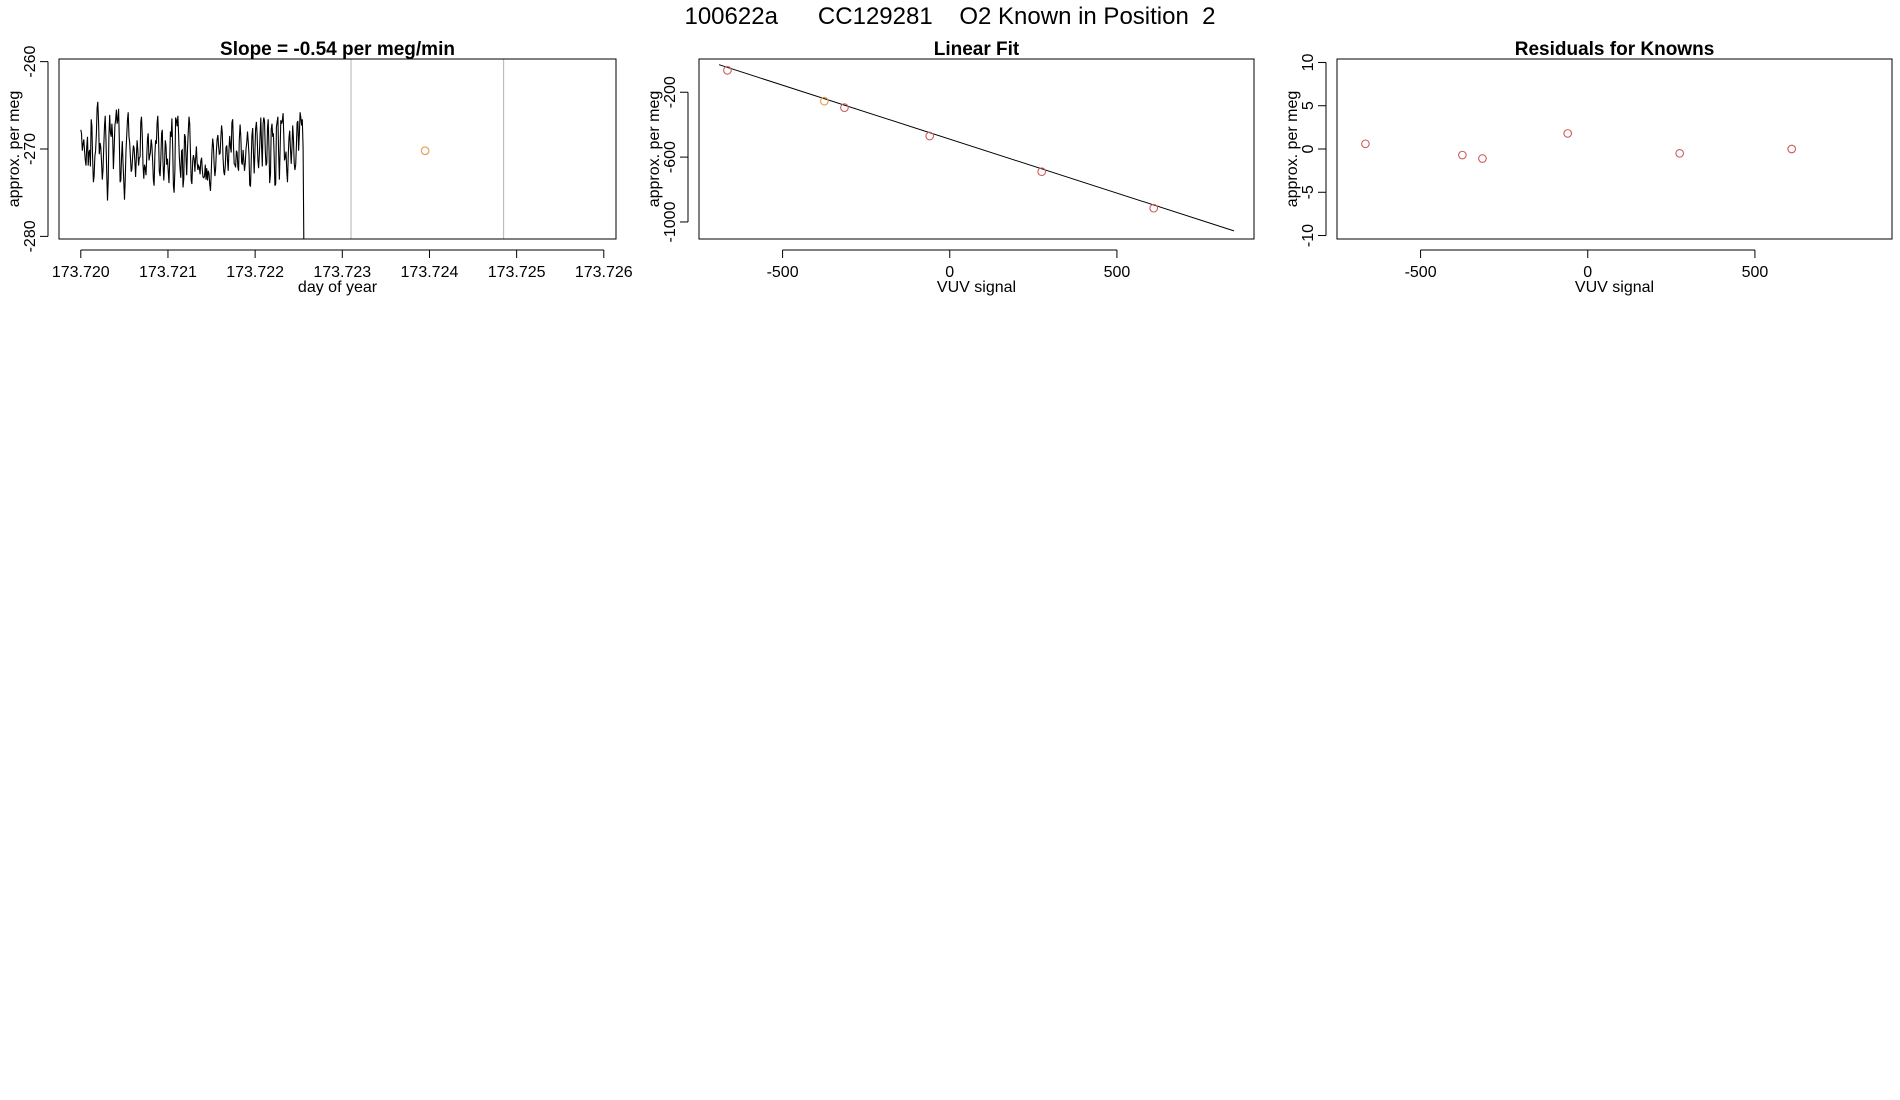  Describe the element at coordinates (30, 62) in the screenshot. I see `y-tick-label: -260` at that location.